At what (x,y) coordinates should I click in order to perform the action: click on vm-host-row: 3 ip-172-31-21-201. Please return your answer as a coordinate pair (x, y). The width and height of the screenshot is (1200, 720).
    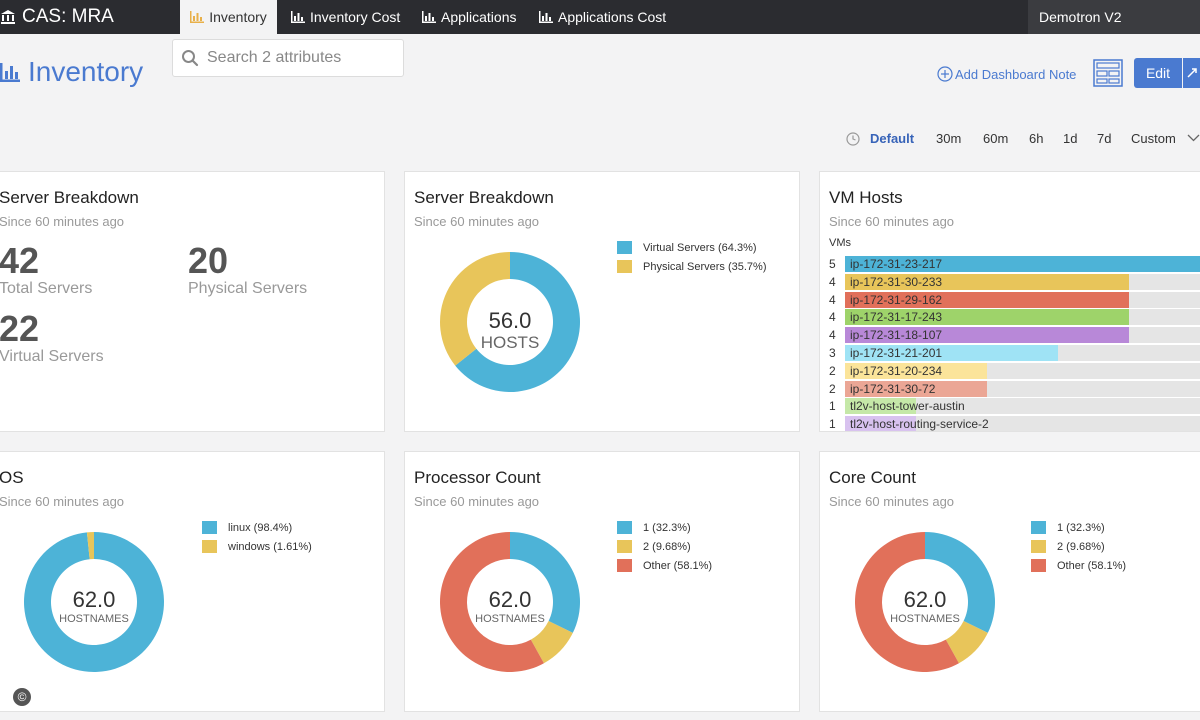
    Looking at the image, I should click on (1010, 353).